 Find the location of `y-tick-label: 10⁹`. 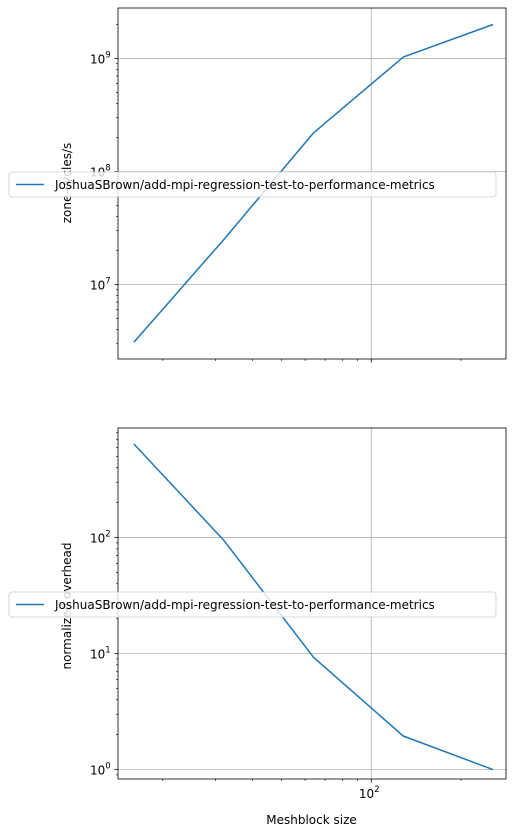

y-tick-label: 10⁹ is located at coordinates (100, 59).